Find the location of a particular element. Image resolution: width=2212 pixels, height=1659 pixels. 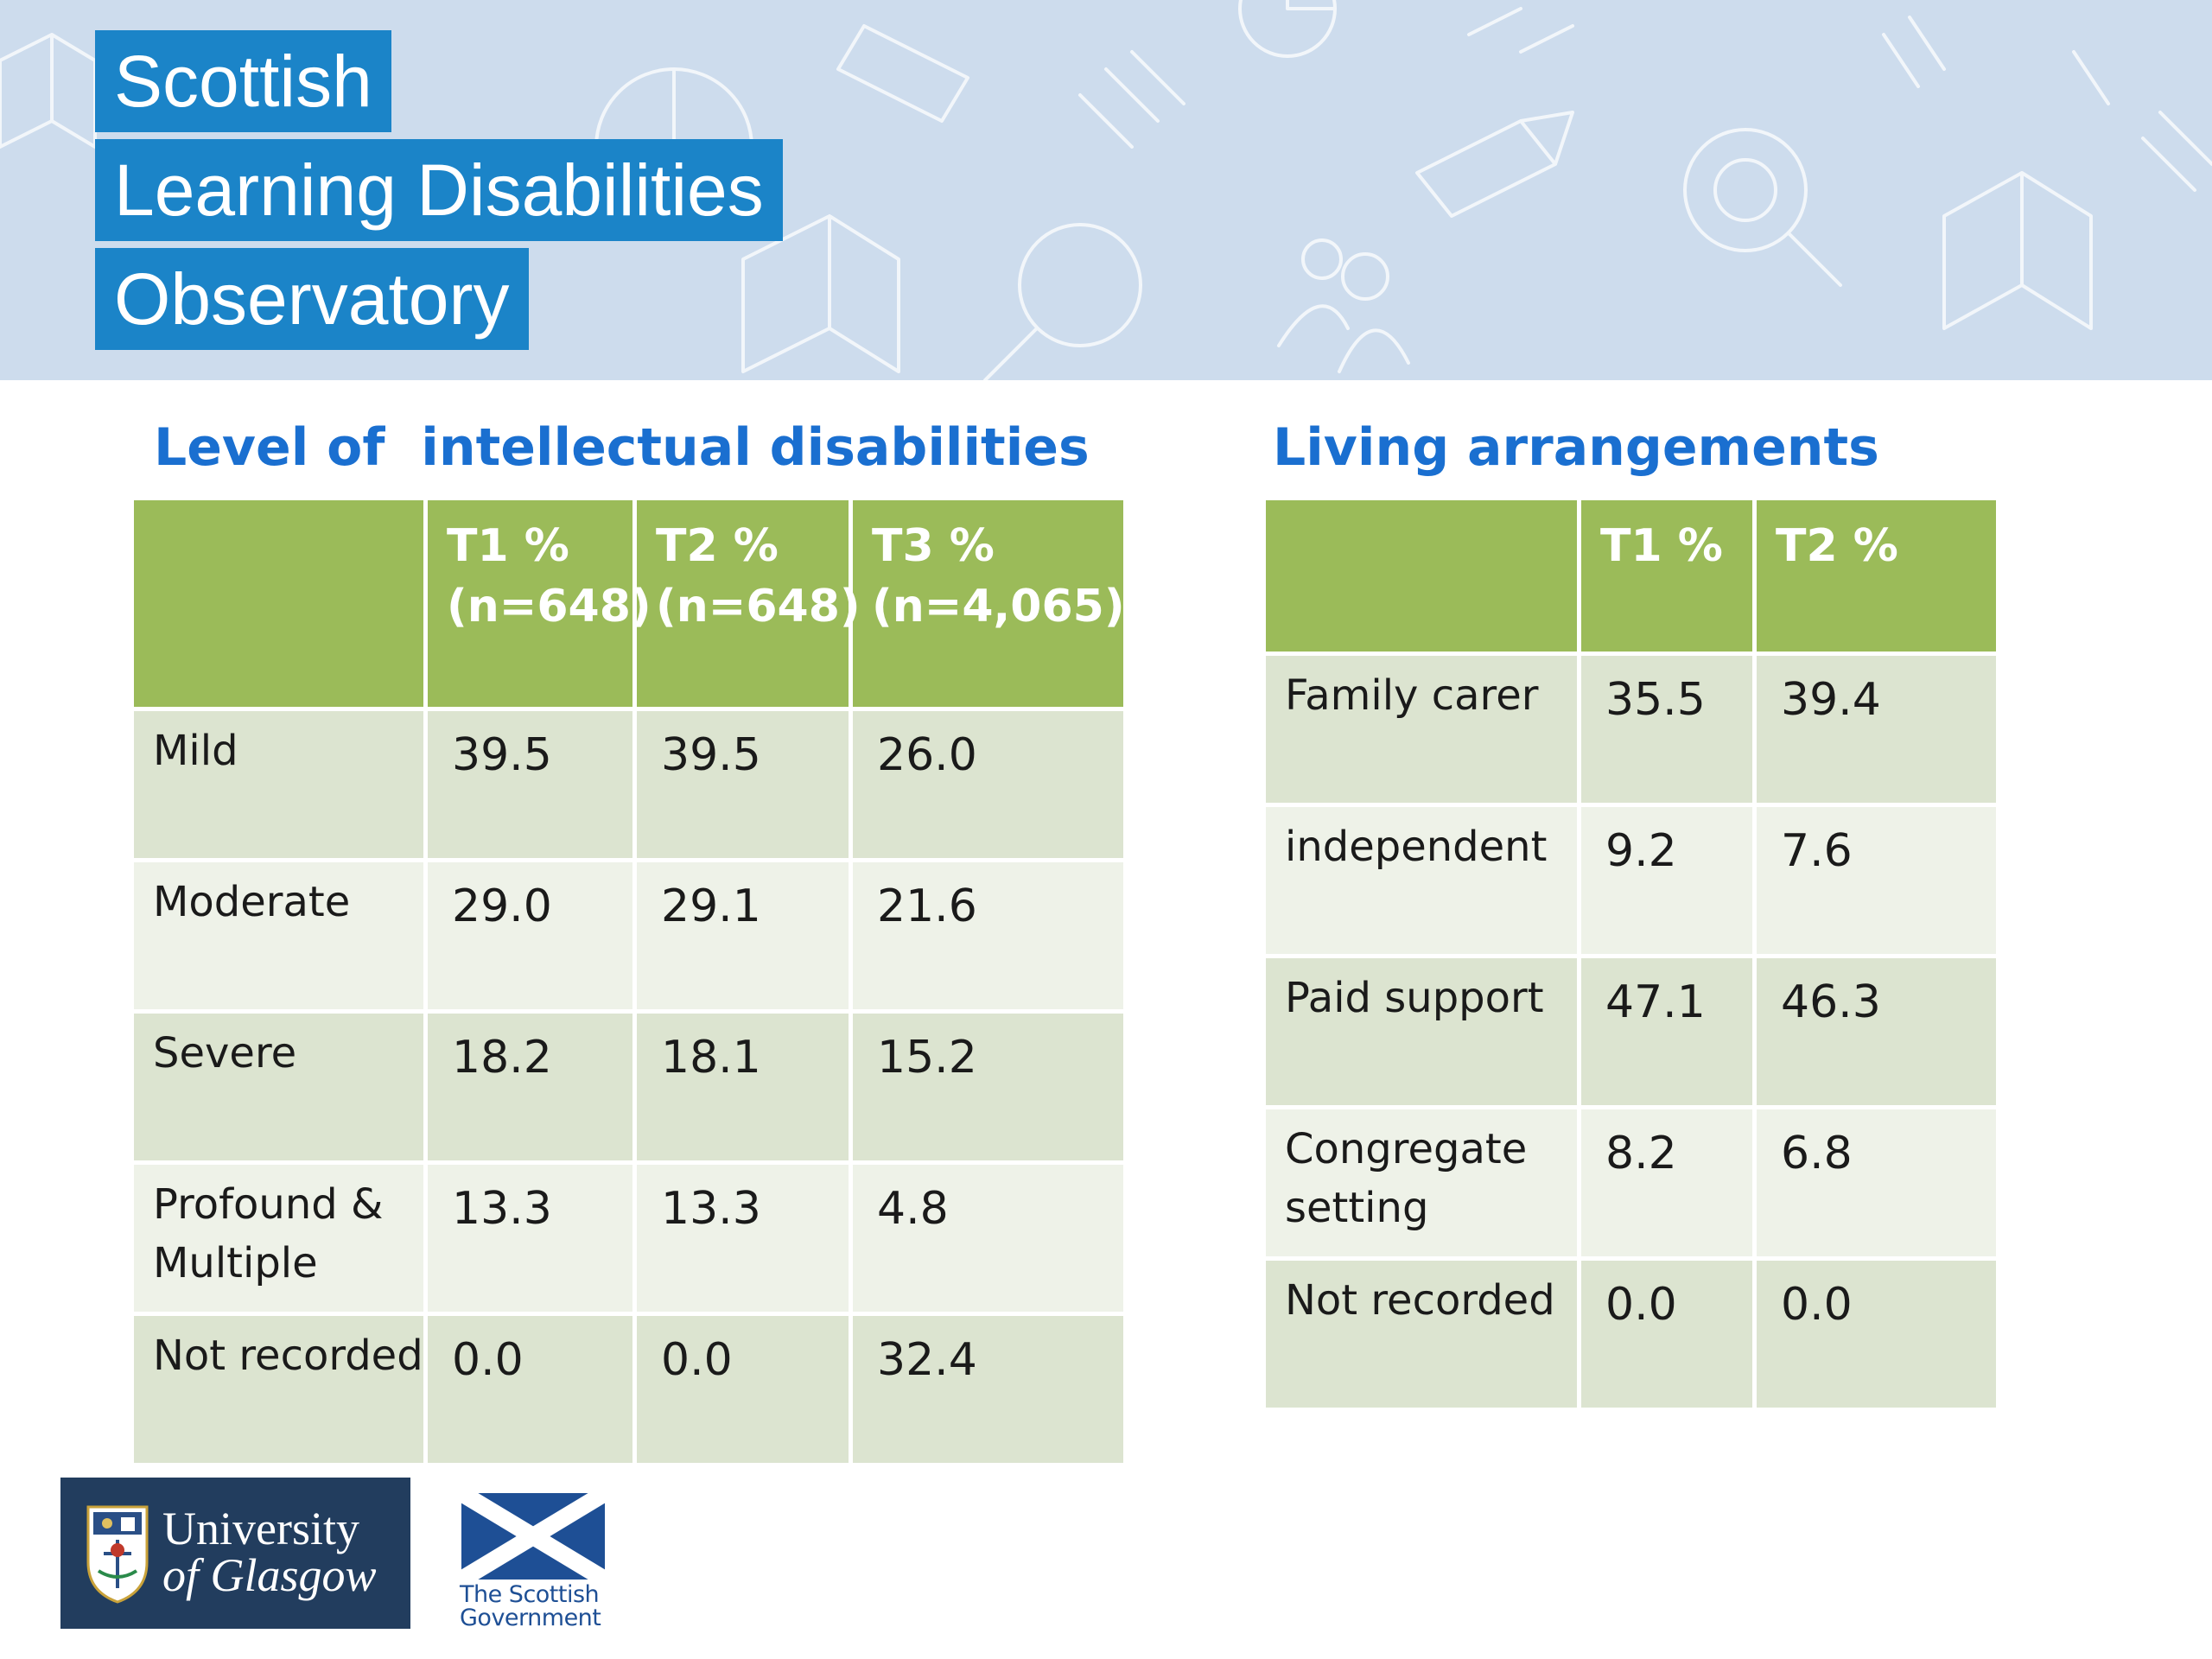

table-row: Moderate 29.0 29.1 21.6 is located at coordinates (629, 936).